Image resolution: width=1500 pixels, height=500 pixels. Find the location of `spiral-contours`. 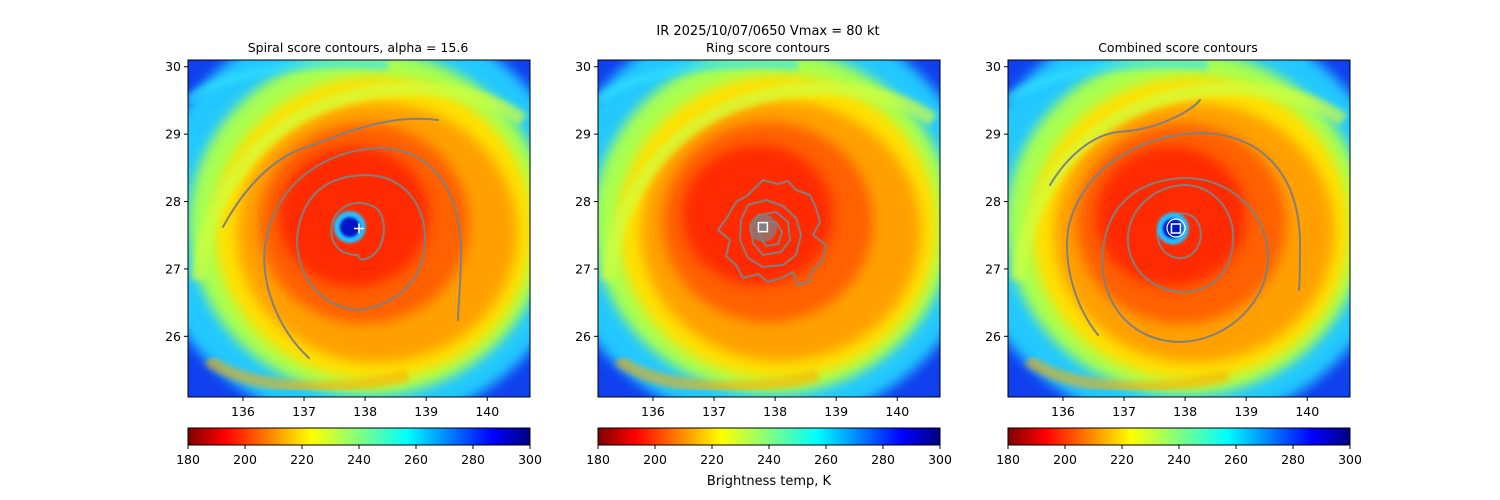

spiral-contours is located at coordinates (342, 238).